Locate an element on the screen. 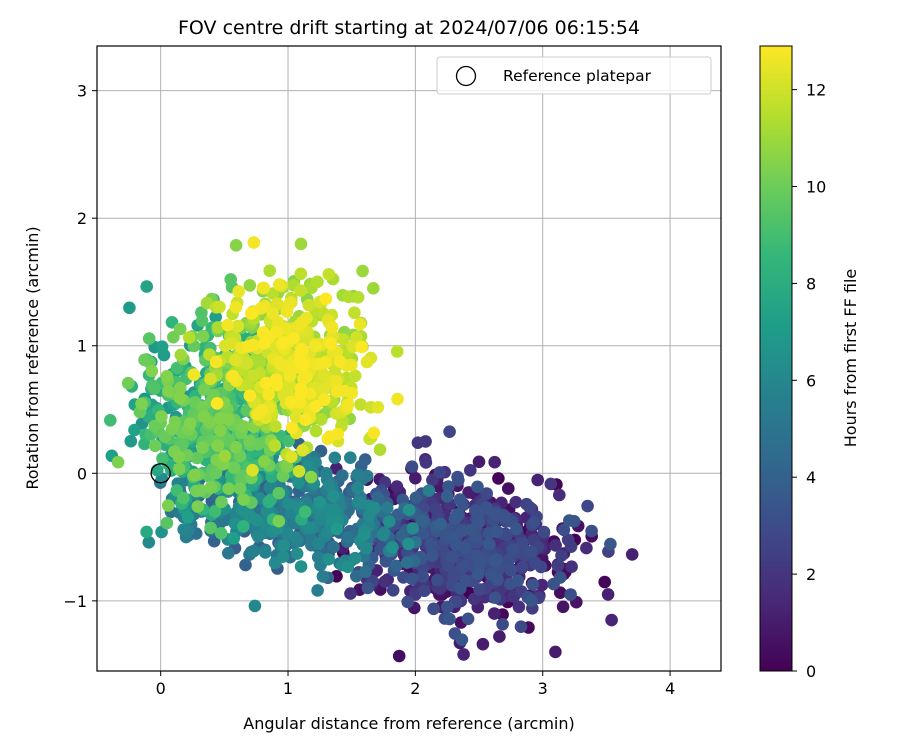  colorbar-tick-label: 4 is located at coordinates (811, 477).